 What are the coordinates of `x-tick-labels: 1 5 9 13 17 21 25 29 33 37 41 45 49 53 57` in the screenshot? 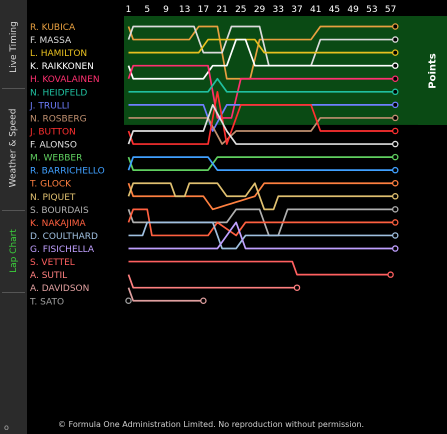 It's located at (261, 10).